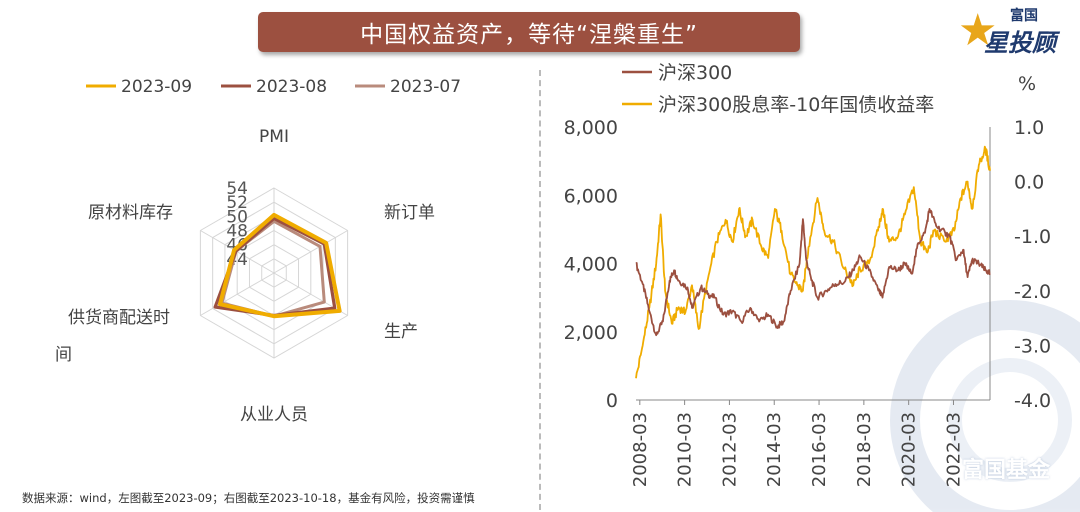 The image size is (1080, 512). Describe the element at coordinates (237, 203) in the screenshot. I see `radar-tick-label: 52` at that location.